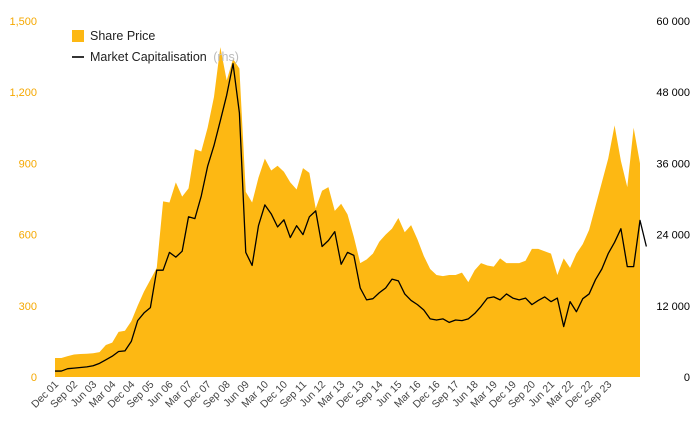  Describe the element at coordinates (23, 93) in the screenshot. I see `left-tick-label: 1,200` at that location.